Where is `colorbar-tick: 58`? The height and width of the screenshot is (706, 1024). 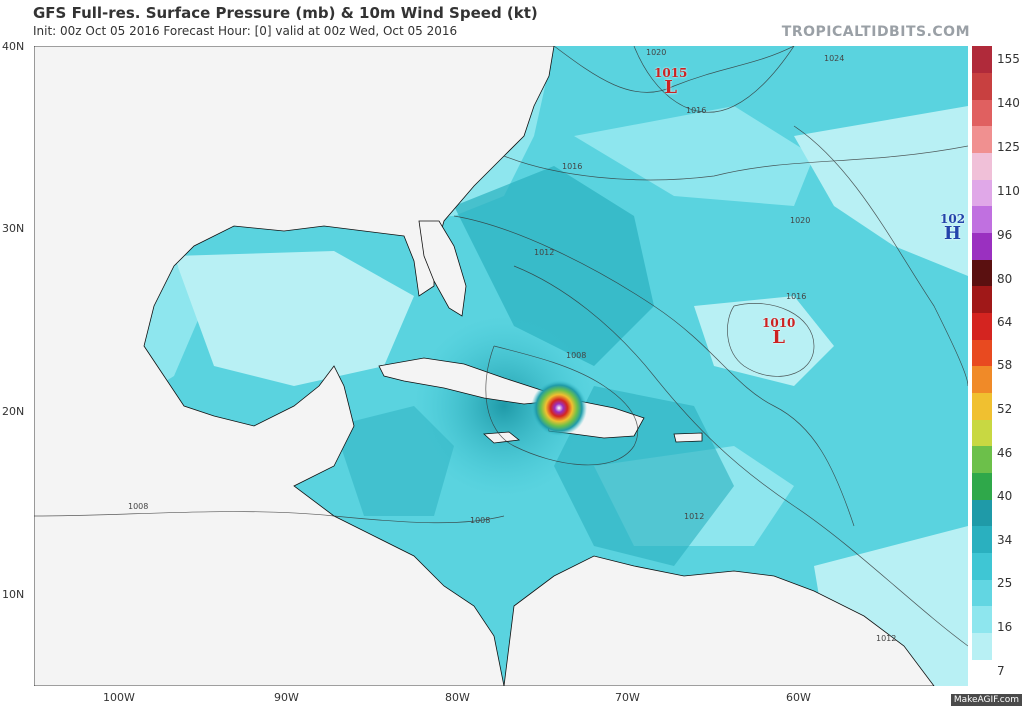 colorbar-tick: 58 is located at coordinates (1005, 365).